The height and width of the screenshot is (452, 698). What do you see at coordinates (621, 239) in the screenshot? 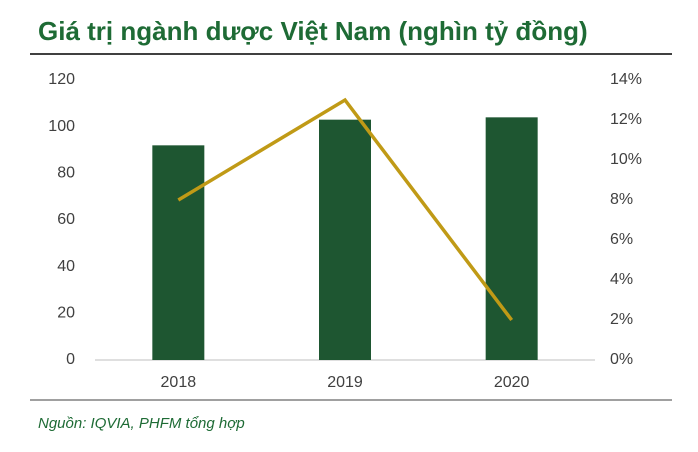
I see `y2-tick-label: 6%` at bounding box center [621, 239].